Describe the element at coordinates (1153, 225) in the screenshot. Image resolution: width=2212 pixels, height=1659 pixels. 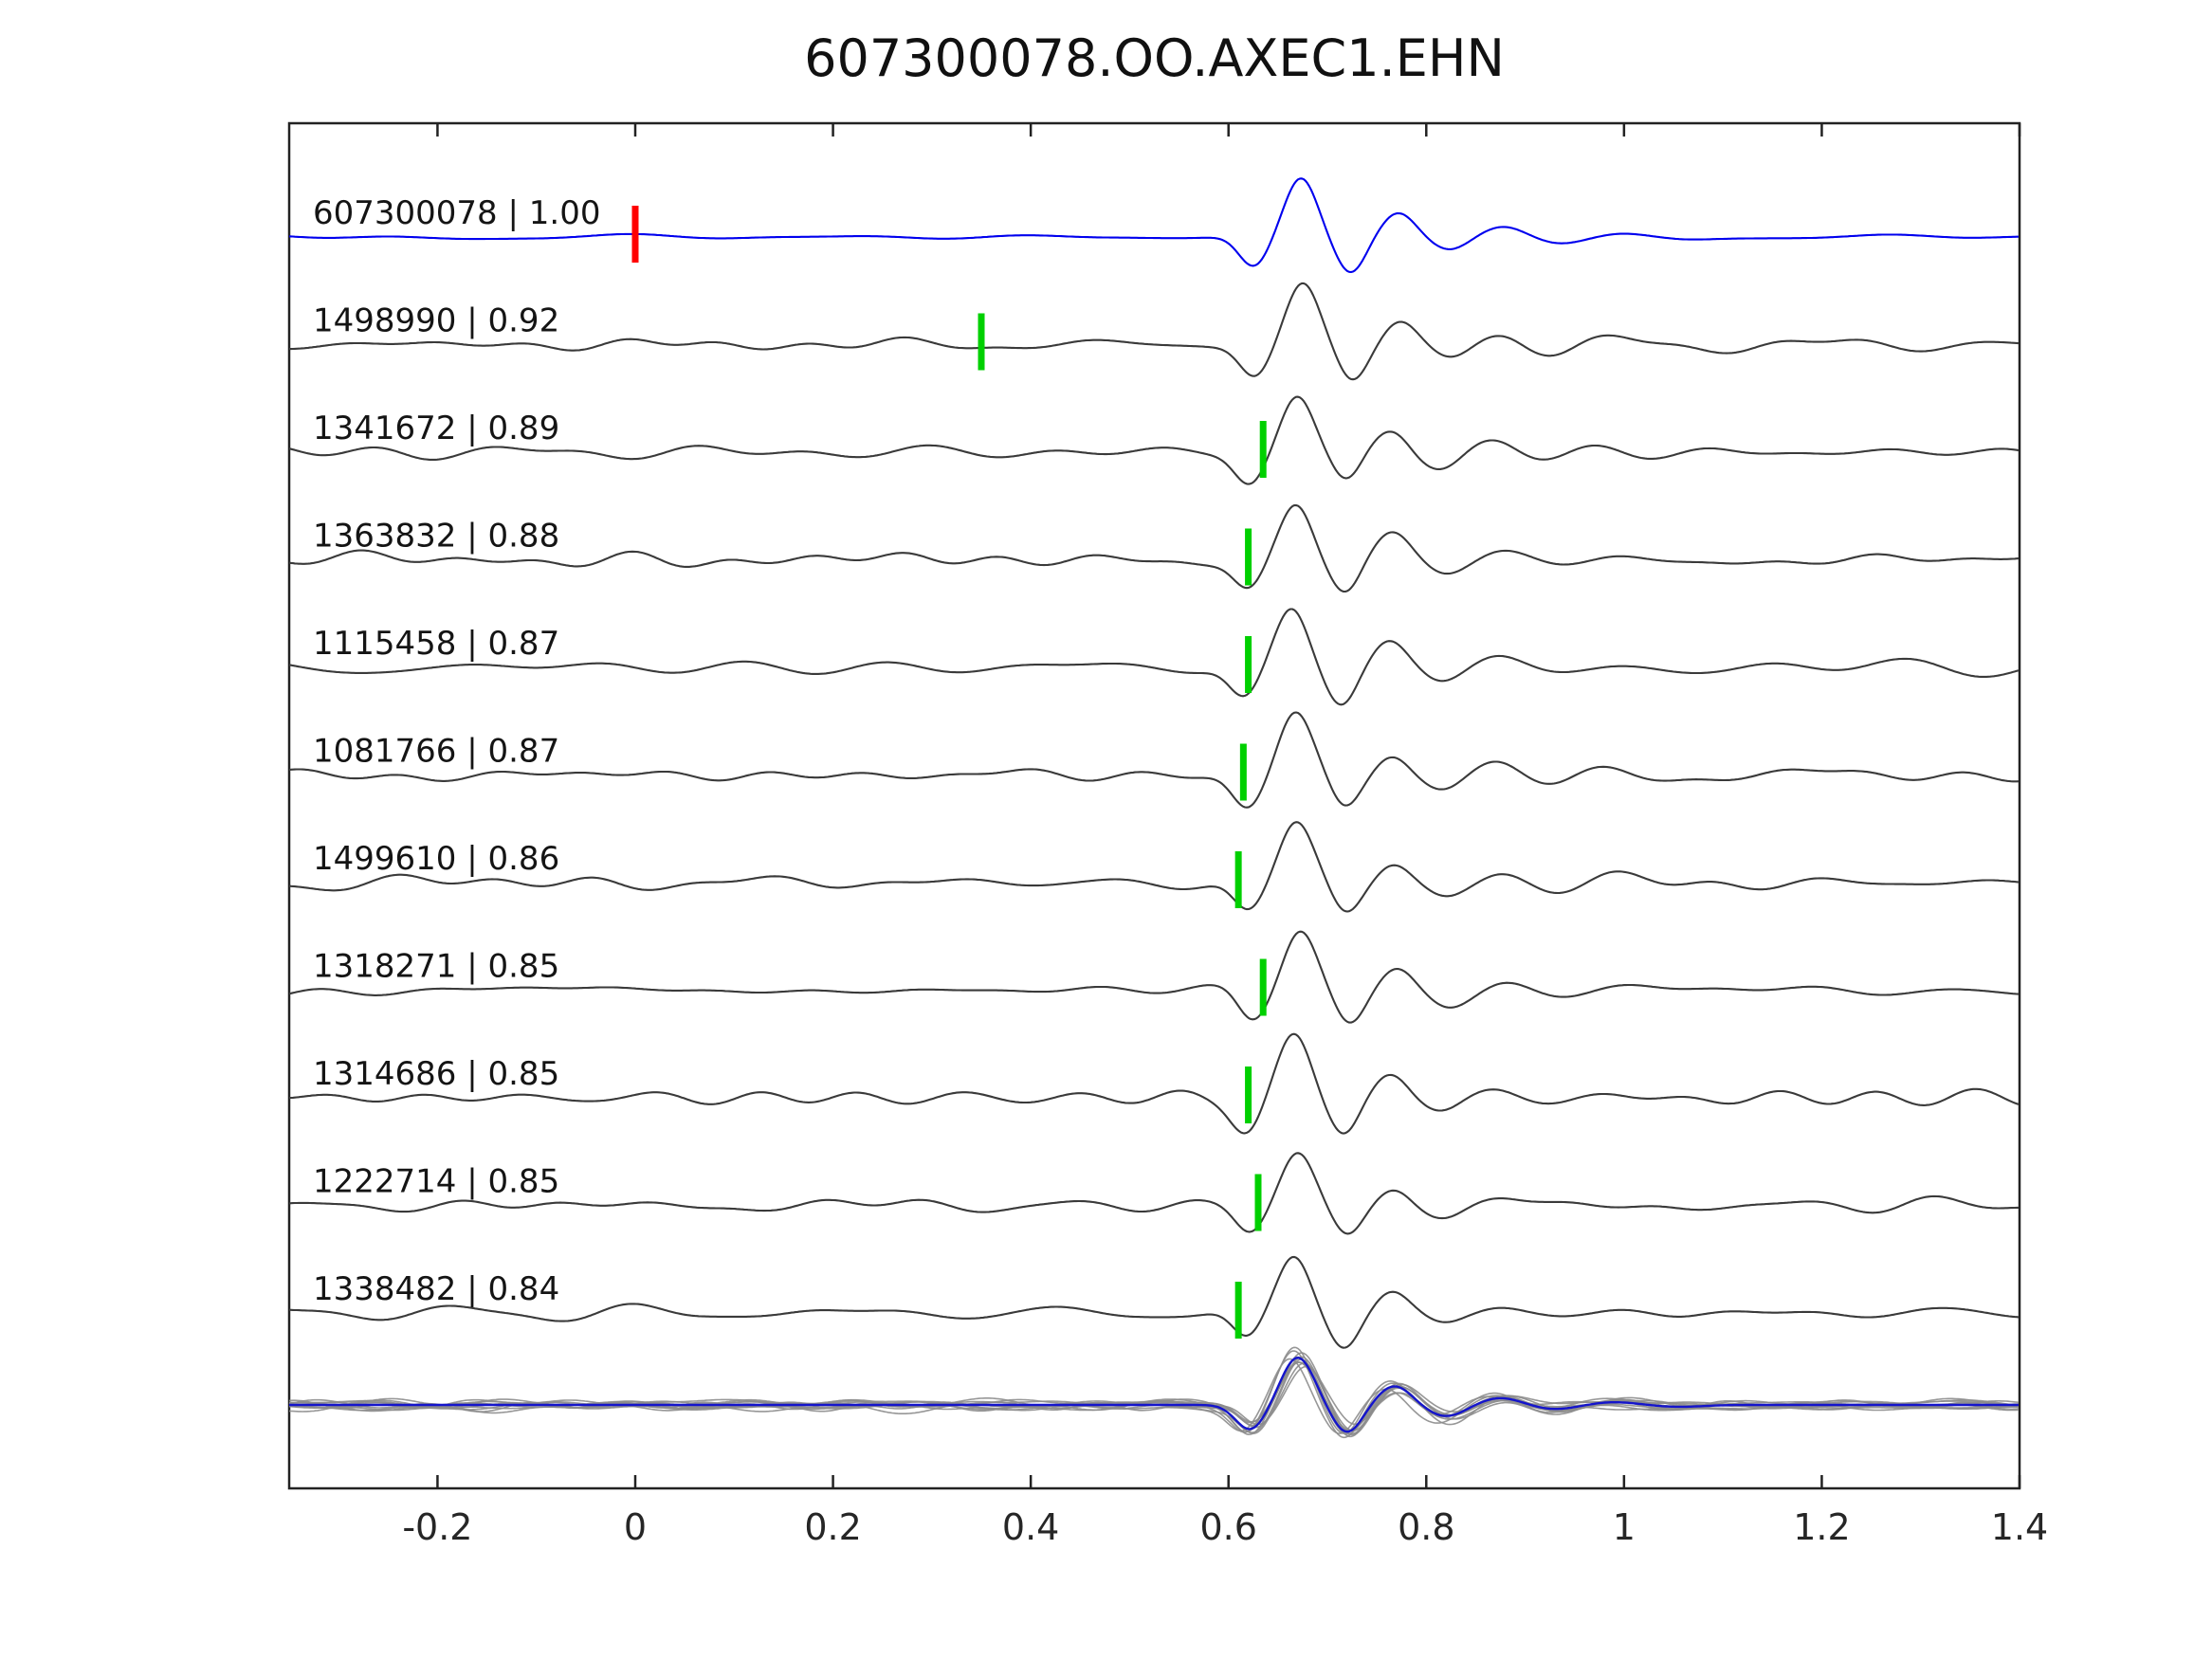
I see `template-waveform` at that location.